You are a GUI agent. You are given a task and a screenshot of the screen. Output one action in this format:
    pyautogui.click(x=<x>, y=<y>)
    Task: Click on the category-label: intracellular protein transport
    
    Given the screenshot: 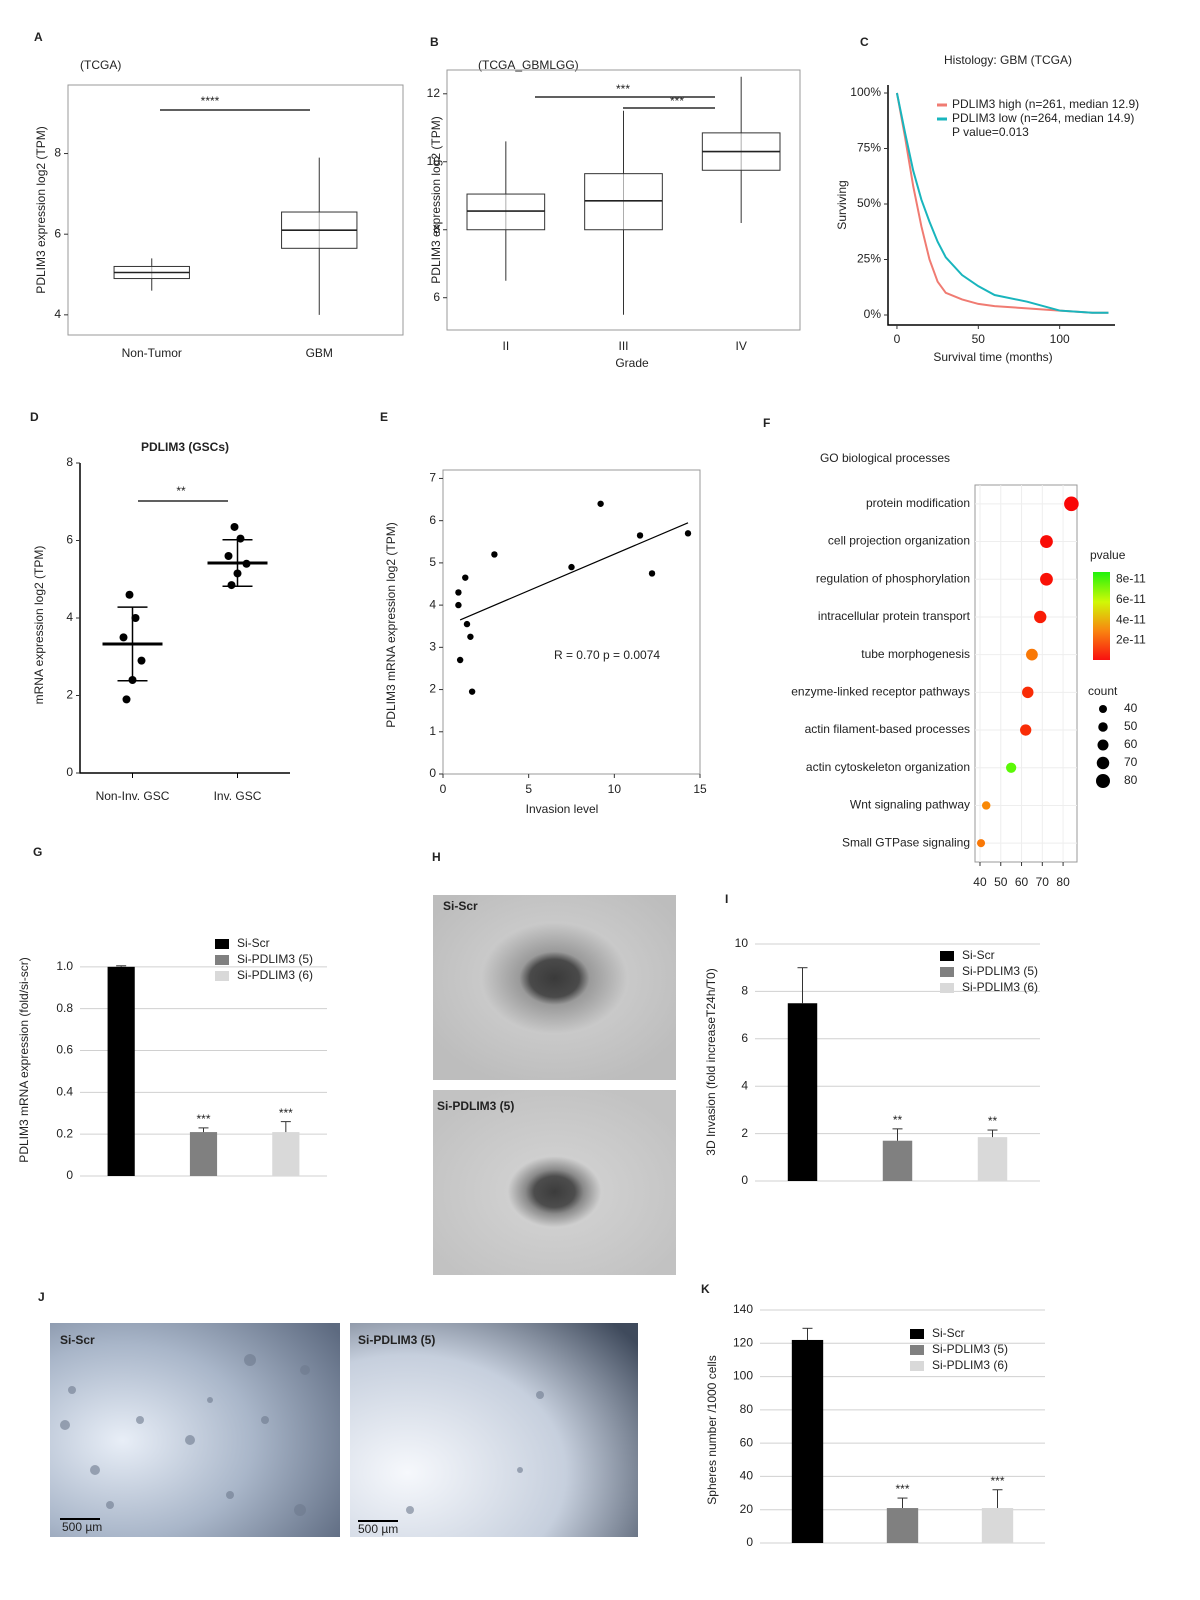 What is the action you would take?
    pyautogui.click(x=894, y=616)
    